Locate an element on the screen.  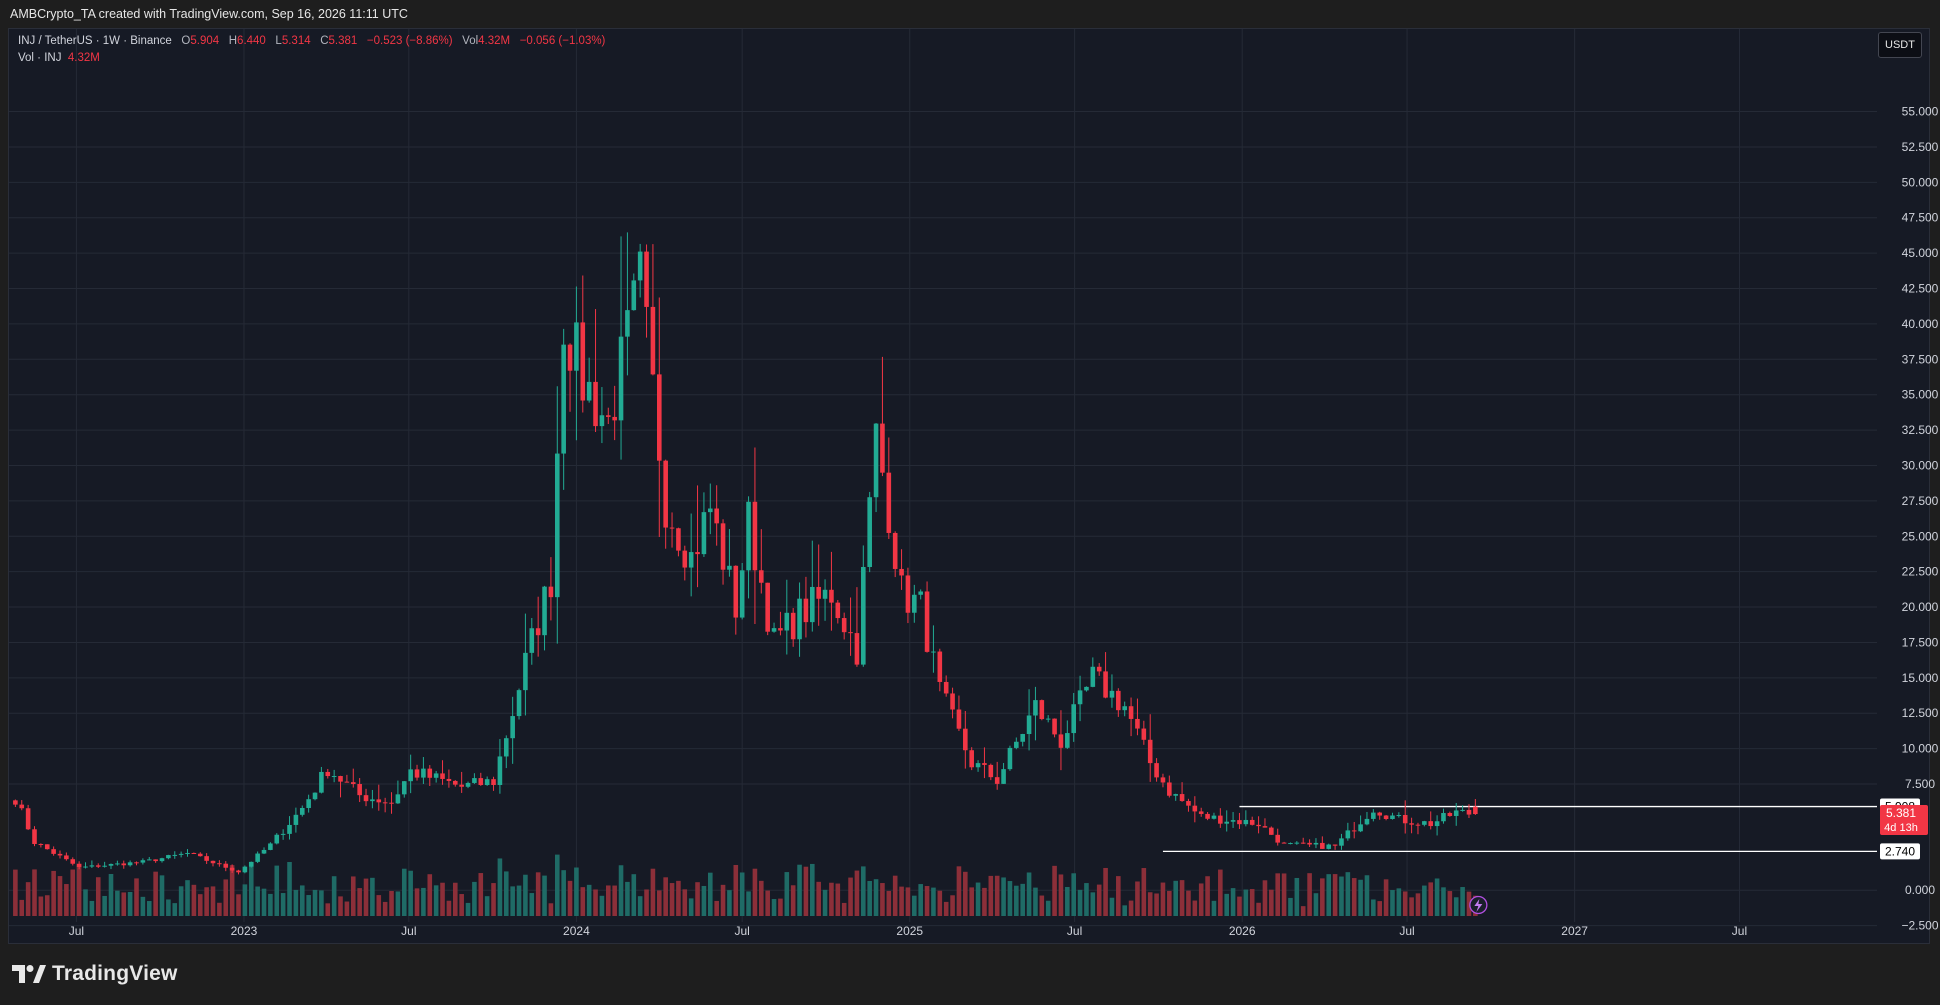
volume-bars is located at coordinates (745, 885).